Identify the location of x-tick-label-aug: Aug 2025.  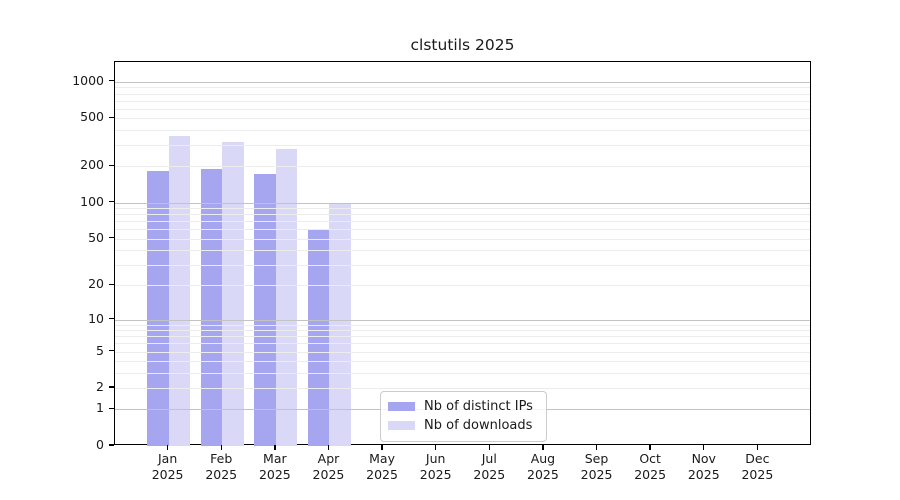
(543, 466).